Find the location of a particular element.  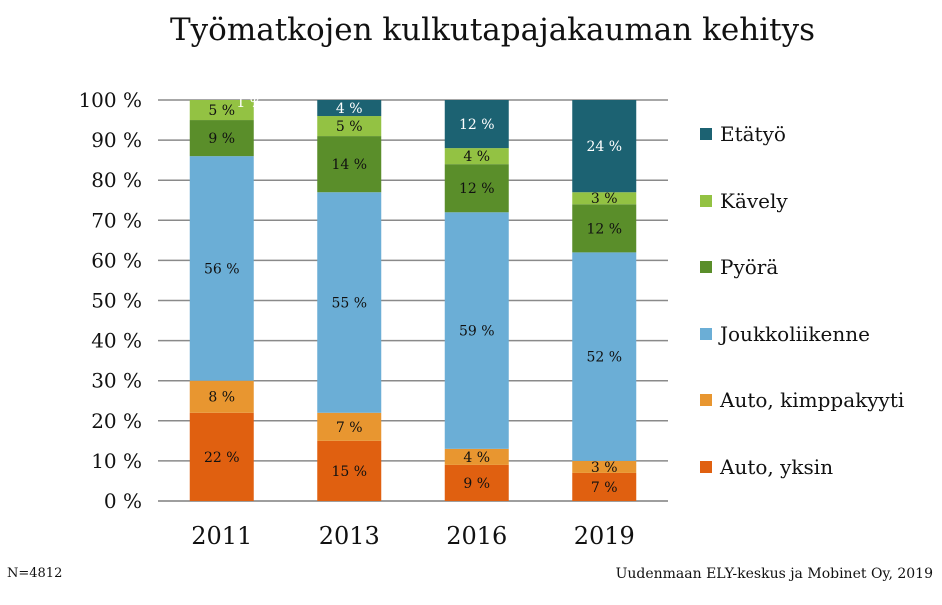

y-tick-label: 60 % is located at coordinates (116, 260).